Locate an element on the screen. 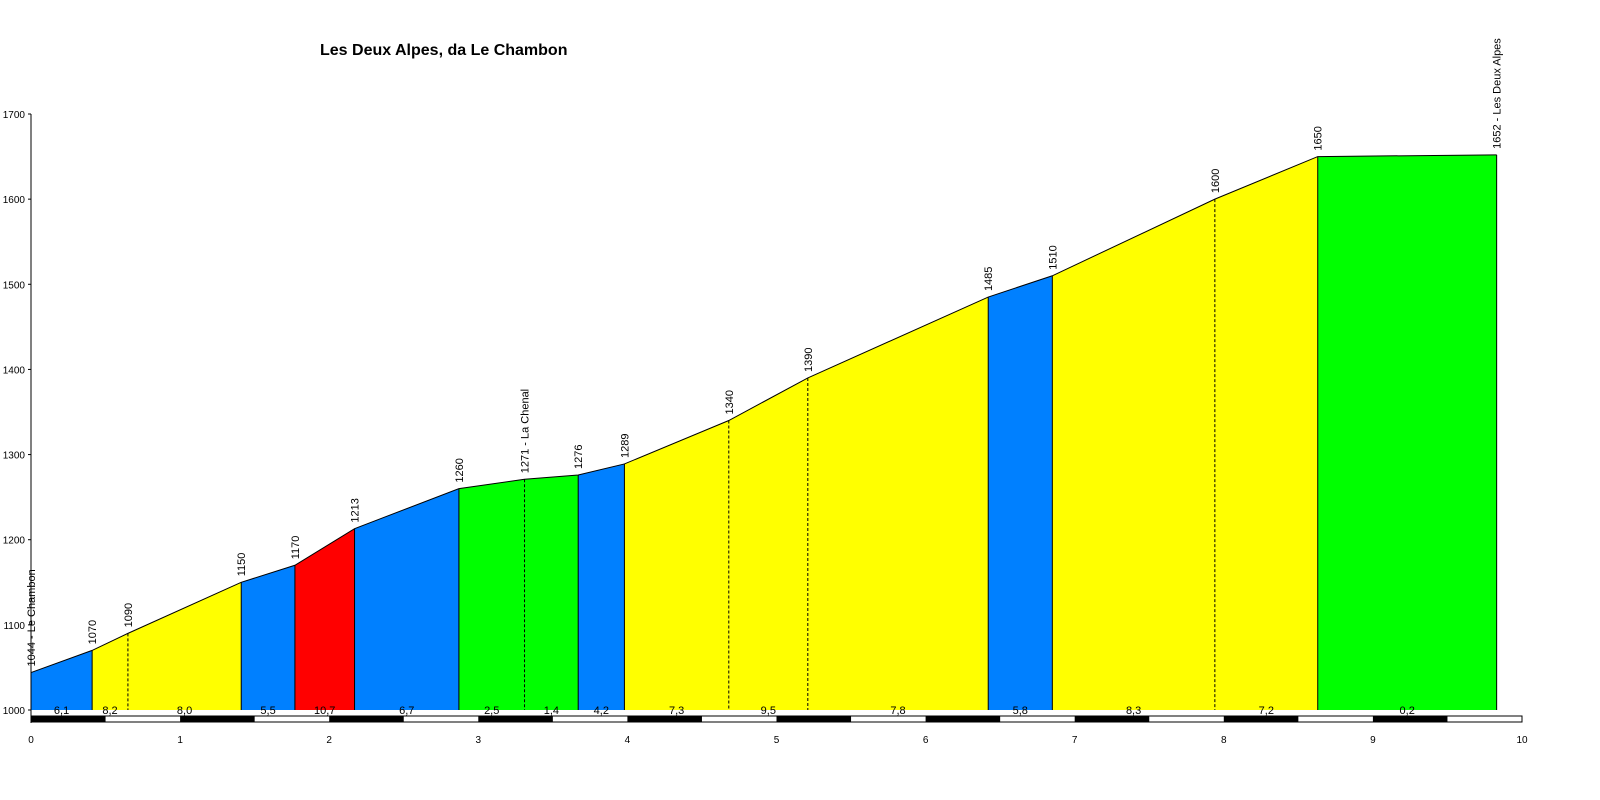 This screenshot has width=1600, height=800. elevation-label: 1150 is located at coordinates (242, 565).